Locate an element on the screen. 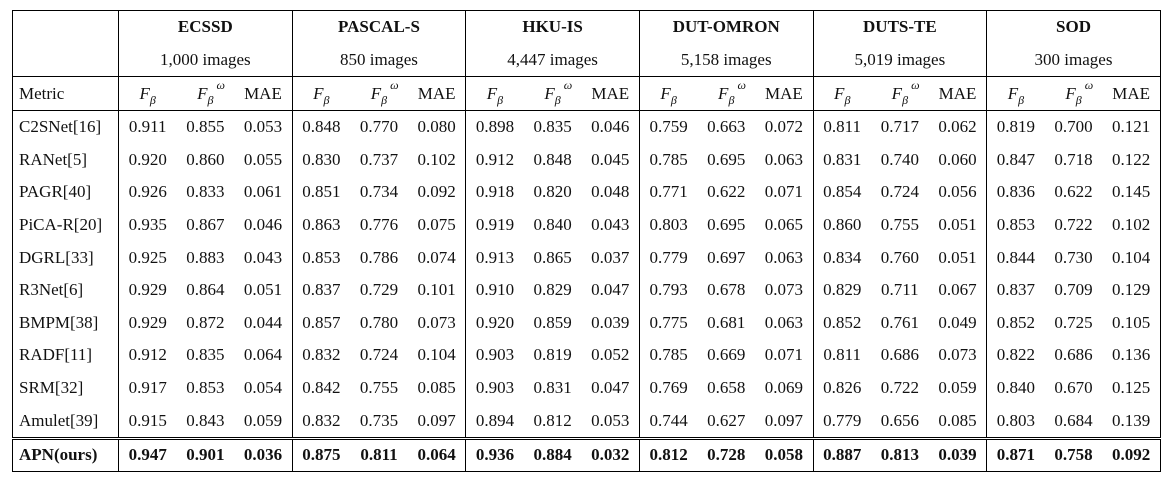  value-cell: 0.853 is located at coordinates (205, 388).